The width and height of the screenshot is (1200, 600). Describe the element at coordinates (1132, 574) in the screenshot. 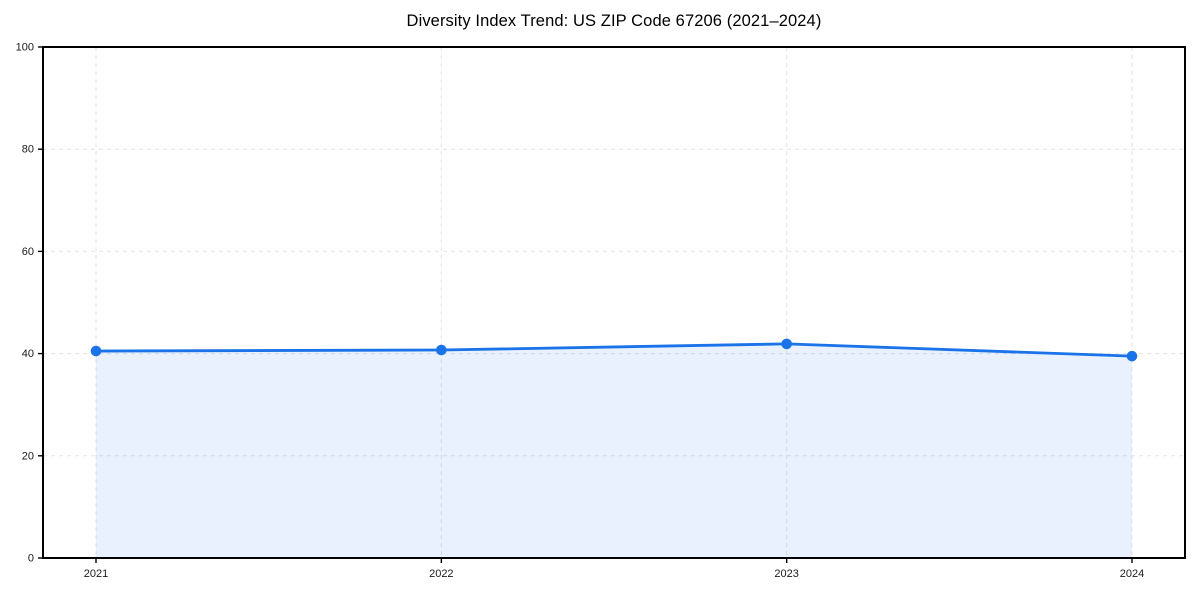

I see `x-tick-label: 2024` at that location.